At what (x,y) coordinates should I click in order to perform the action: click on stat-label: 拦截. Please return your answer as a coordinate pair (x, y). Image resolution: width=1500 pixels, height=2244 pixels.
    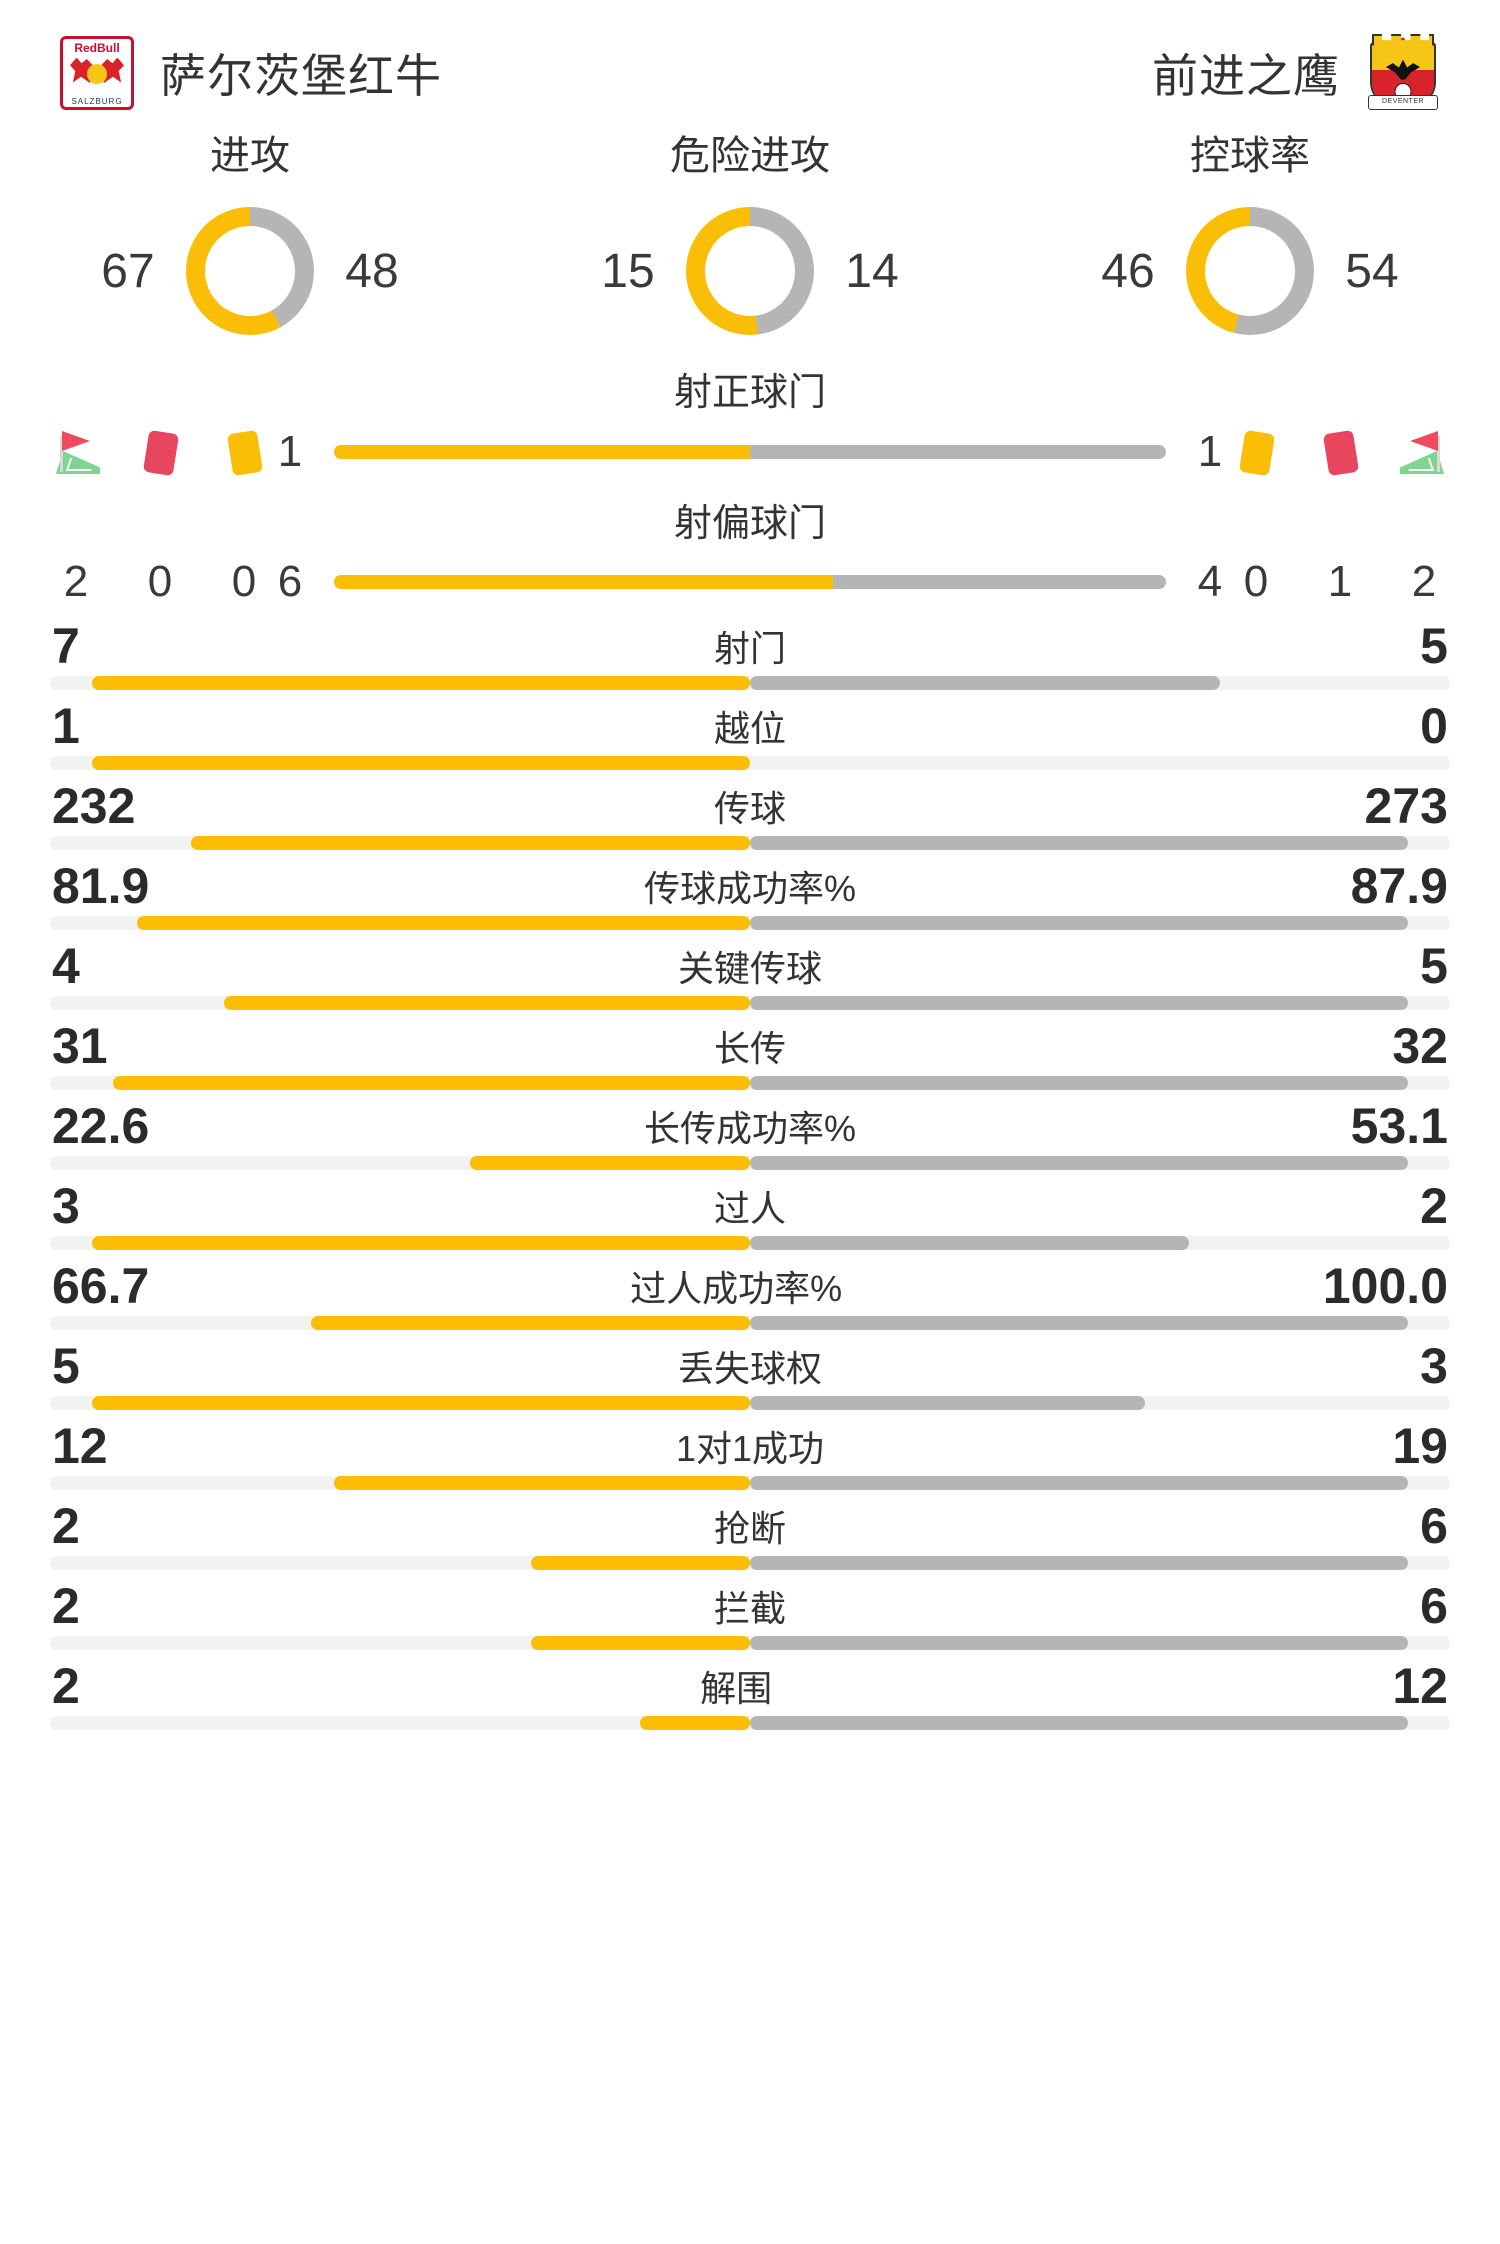
    Looking at the image, I should click on (749, 1608).